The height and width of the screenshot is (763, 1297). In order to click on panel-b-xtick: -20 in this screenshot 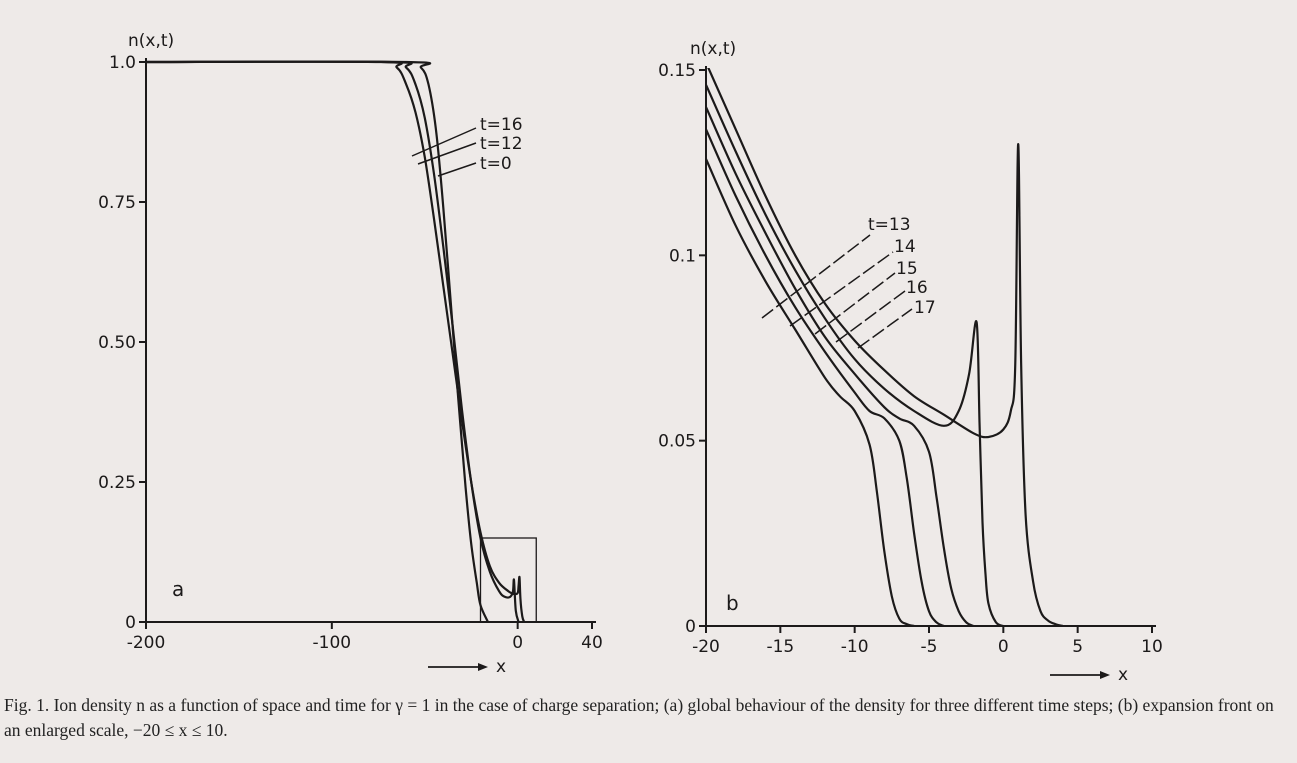, I will do `click(706, 641)`.